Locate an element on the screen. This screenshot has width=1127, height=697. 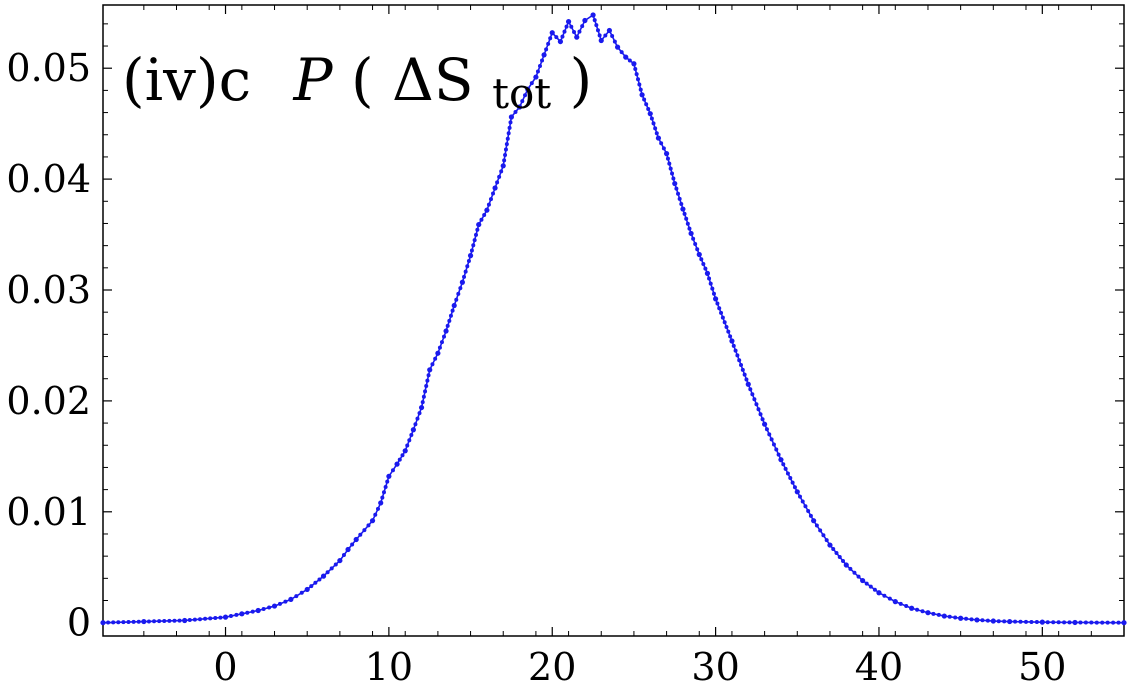
x-tick-label: 20 is located at coordinates (552, 667).